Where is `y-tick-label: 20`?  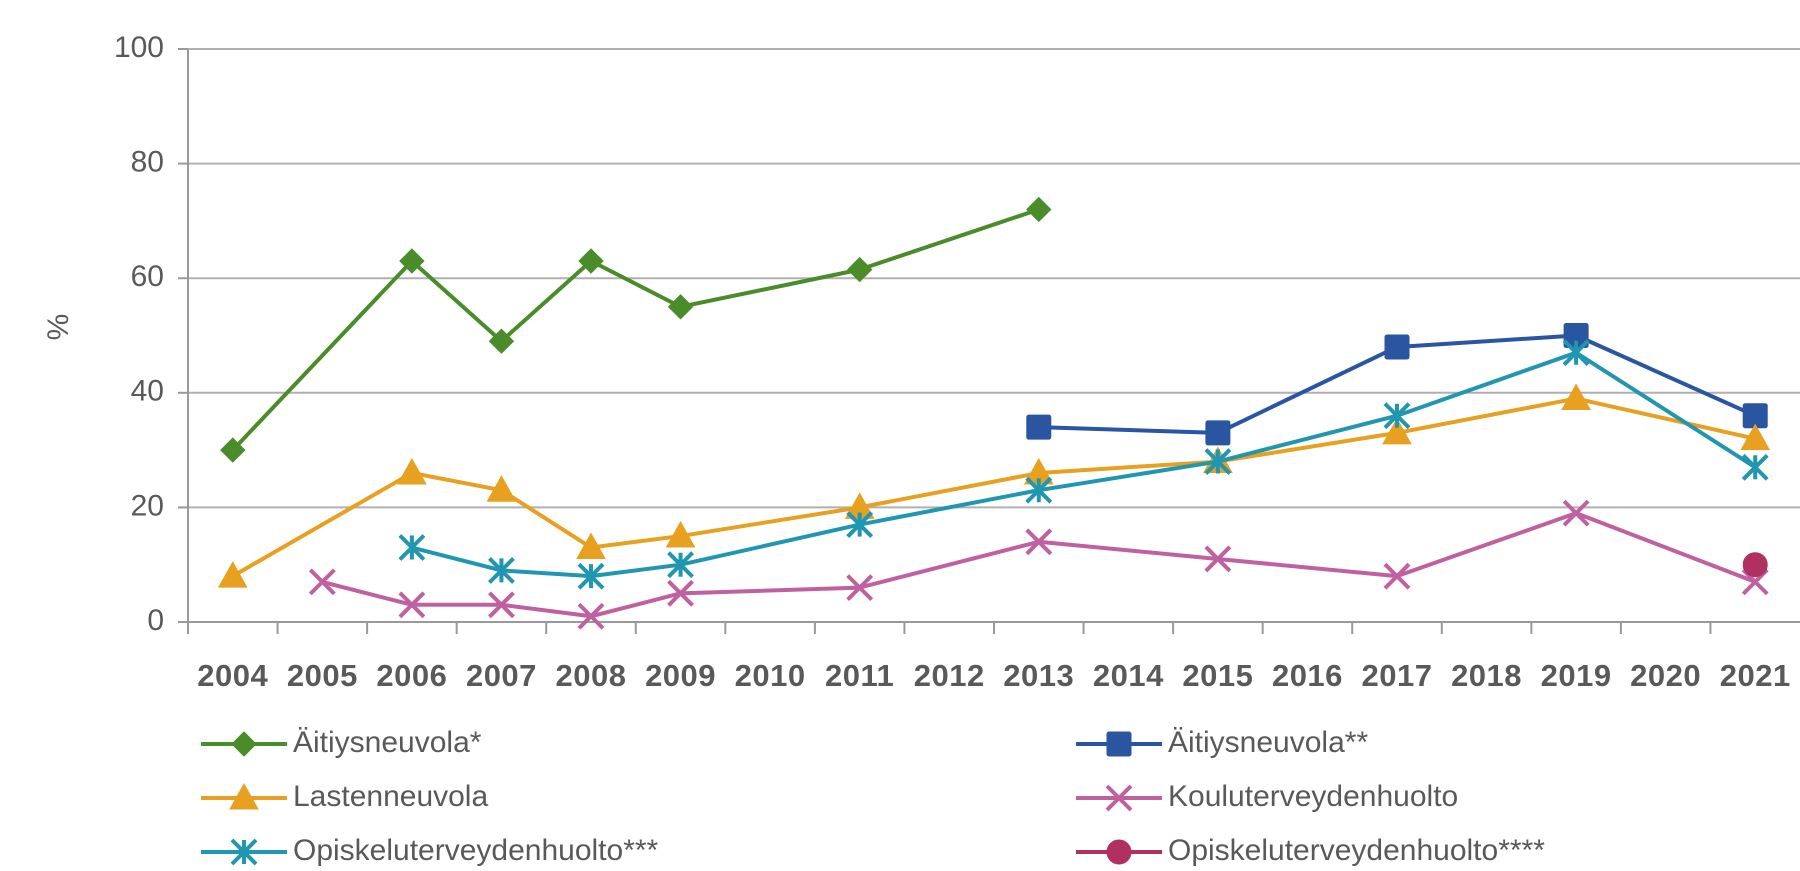
y-tick-label: 20 is located at coordinates (147, 505).